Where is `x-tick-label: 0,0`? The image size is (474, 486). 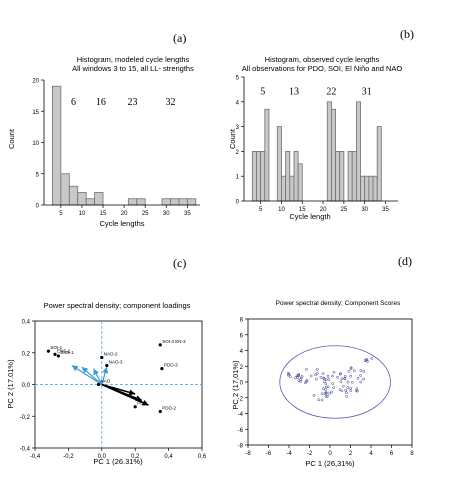
x-tick-label: 0,0 is located at coordinates (102, 457).